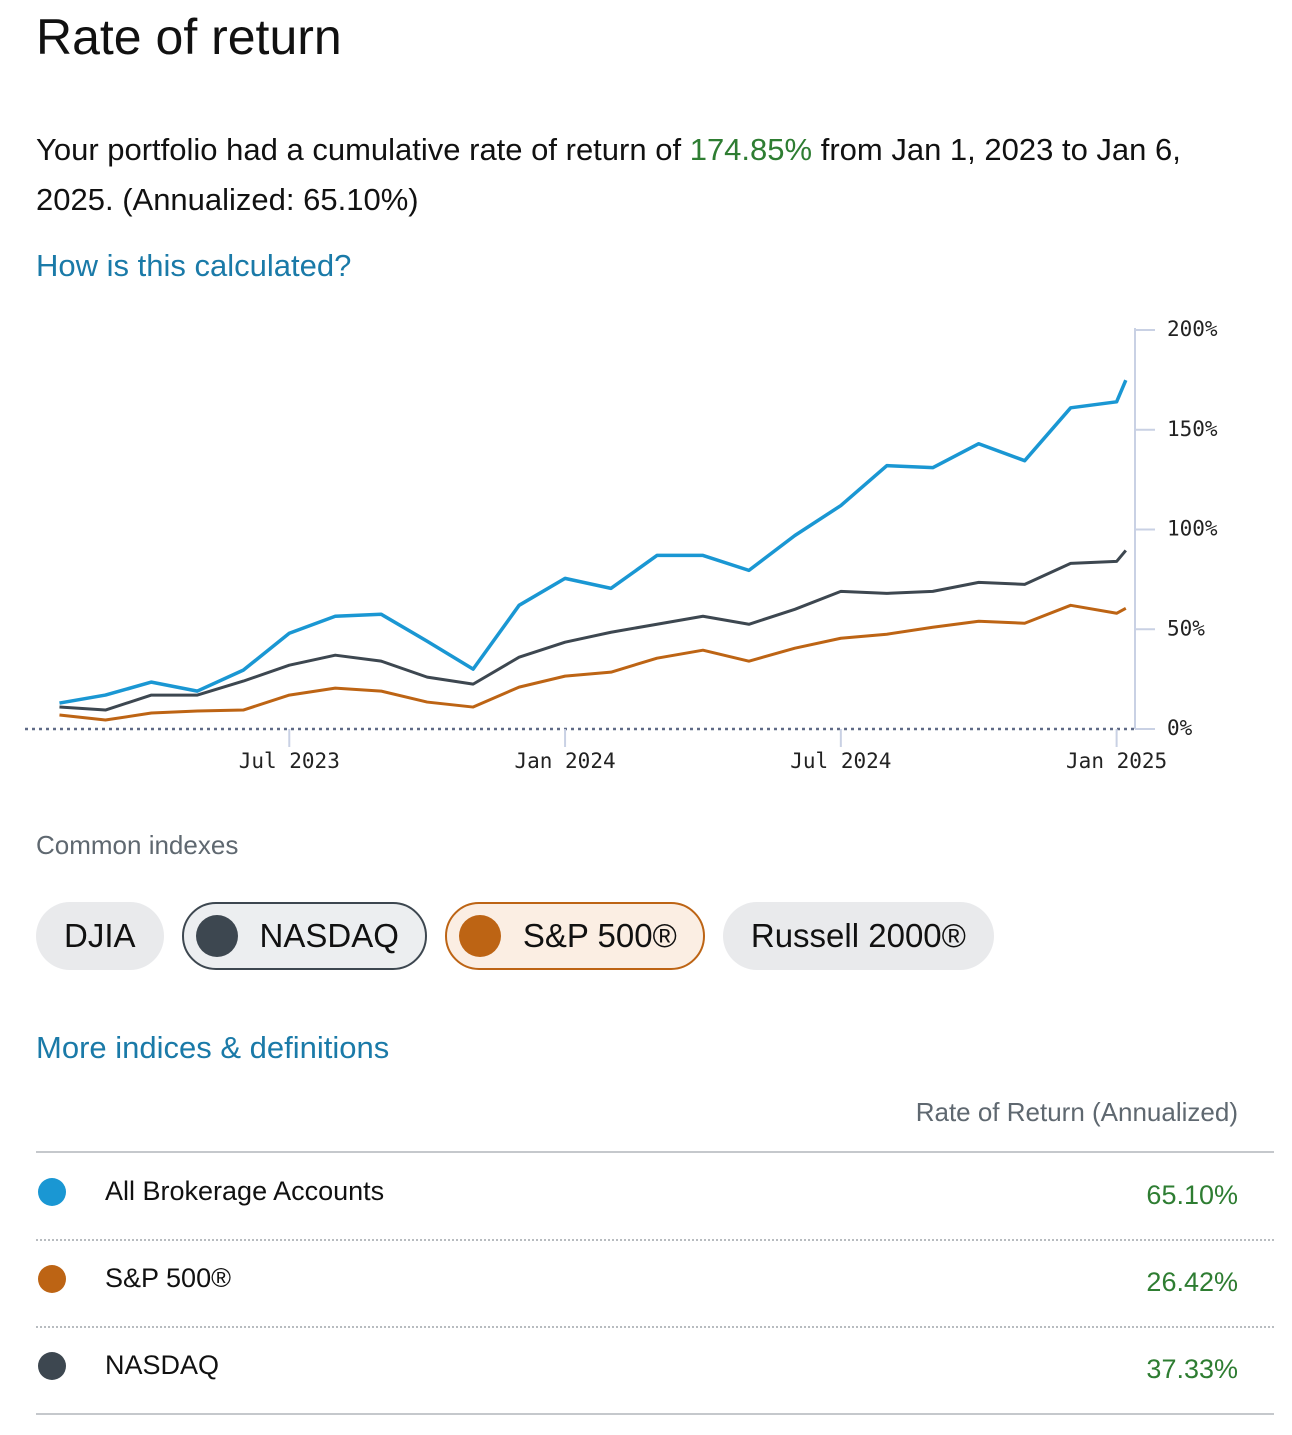  What do you see at coordinates (213, 1047) in the screenshot?
I see `more-link: More indices & definitions` at bounding box center [213, 1047].